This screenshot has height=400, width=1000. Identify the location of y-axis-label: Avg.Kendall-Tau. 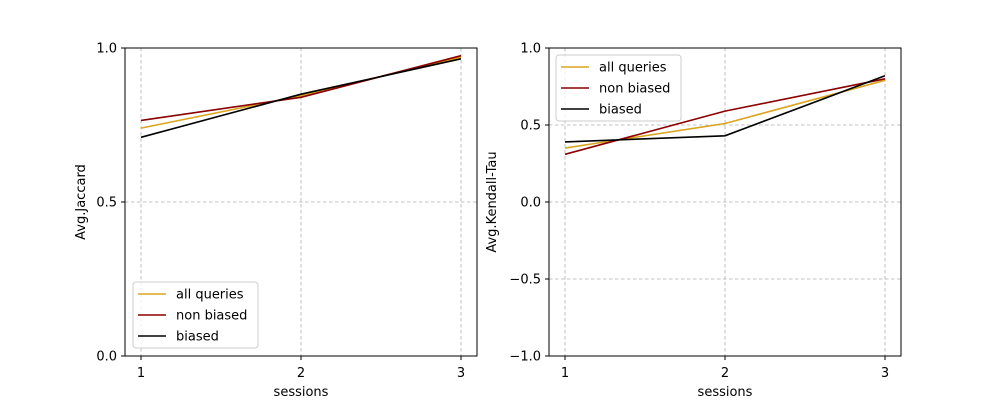
(492, 201).